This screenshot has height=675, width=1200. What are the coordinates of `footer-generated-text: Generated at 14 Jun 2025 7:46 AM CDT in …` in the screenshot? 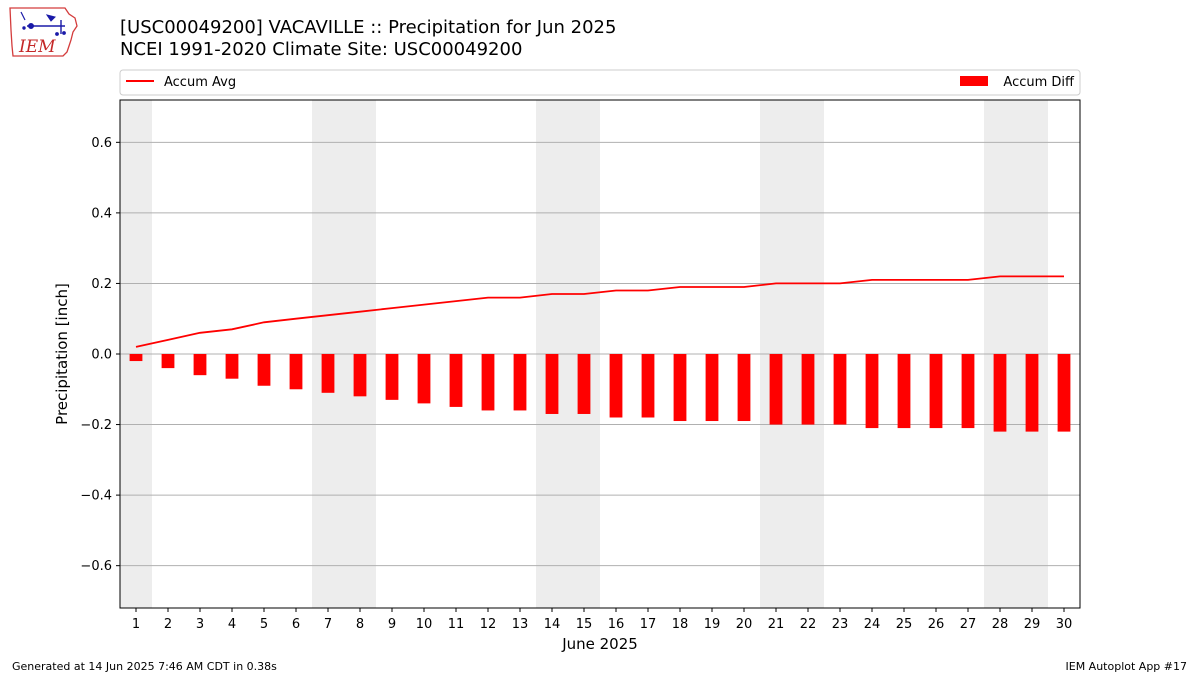 It's located at (144, 666).